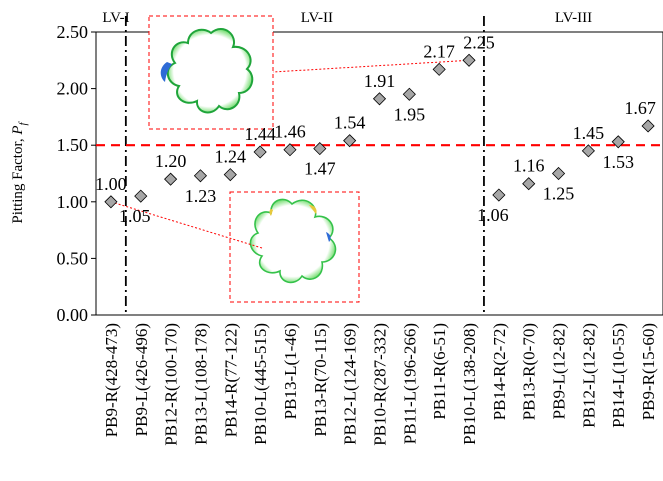 This screenshot has height=481, width=663. Describe the element at coordinates (320, 169) in the screenshot. I see `data-label: 1.47` at that location.